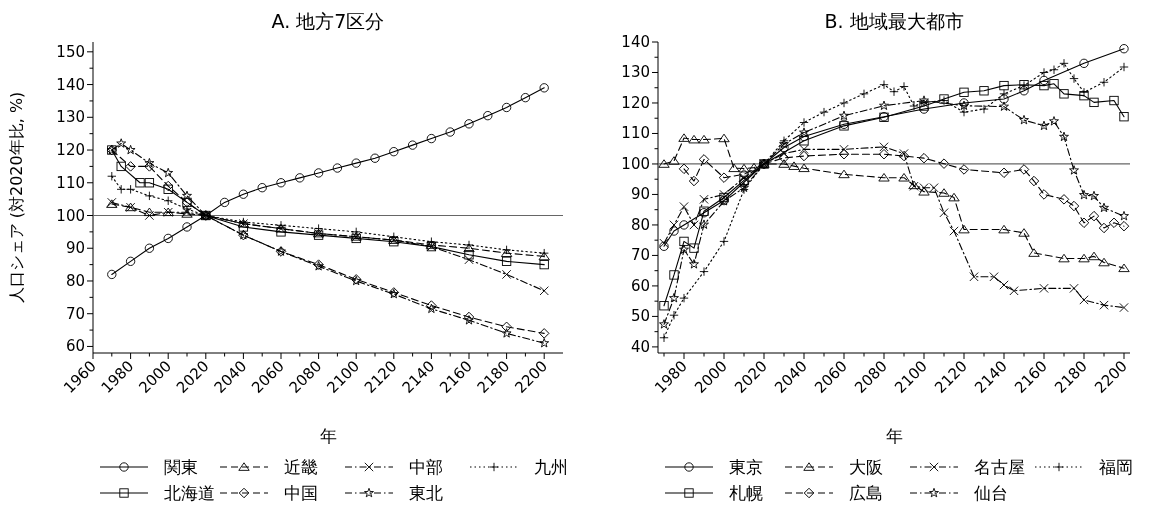 The image size is (1159, 505). I want to click on y-axis-title: 人口シェア (対2020年比, %), so click(16, 197).